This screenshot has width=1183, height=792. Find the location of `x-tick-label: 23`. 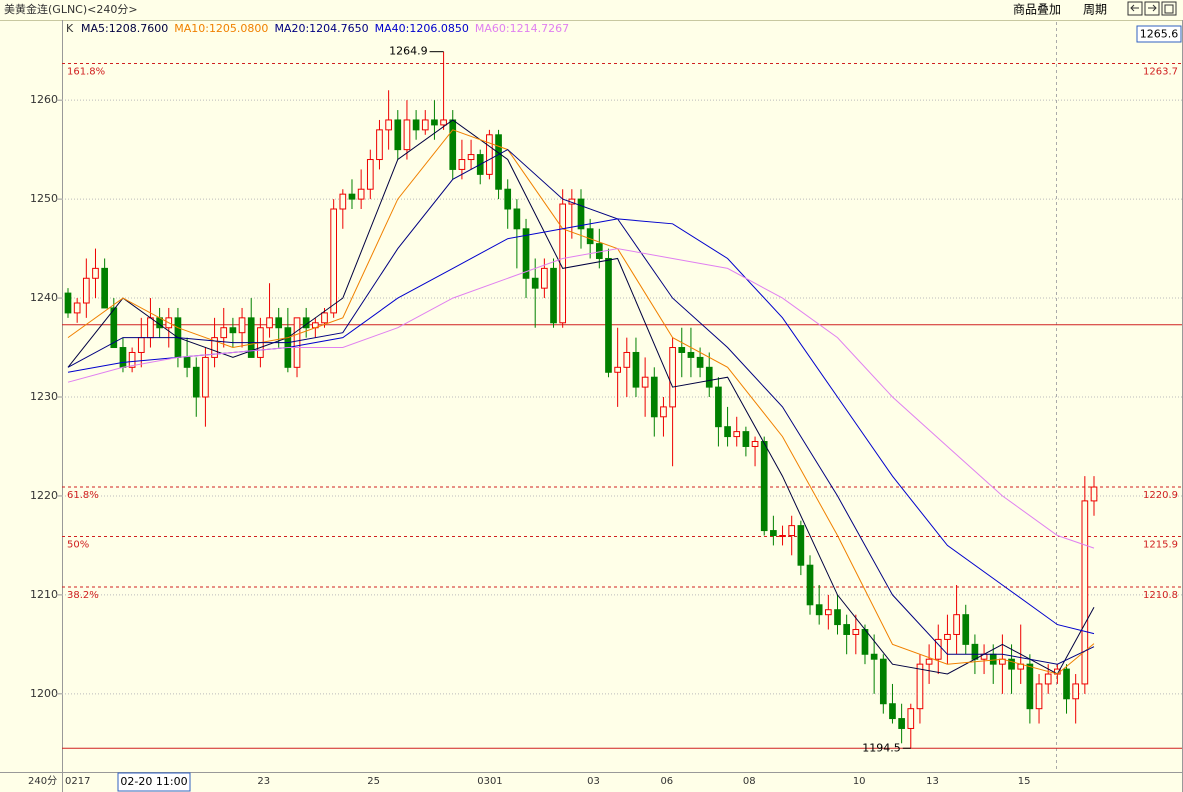

x-tick-label: 23 is located at coordinates (263, 781).